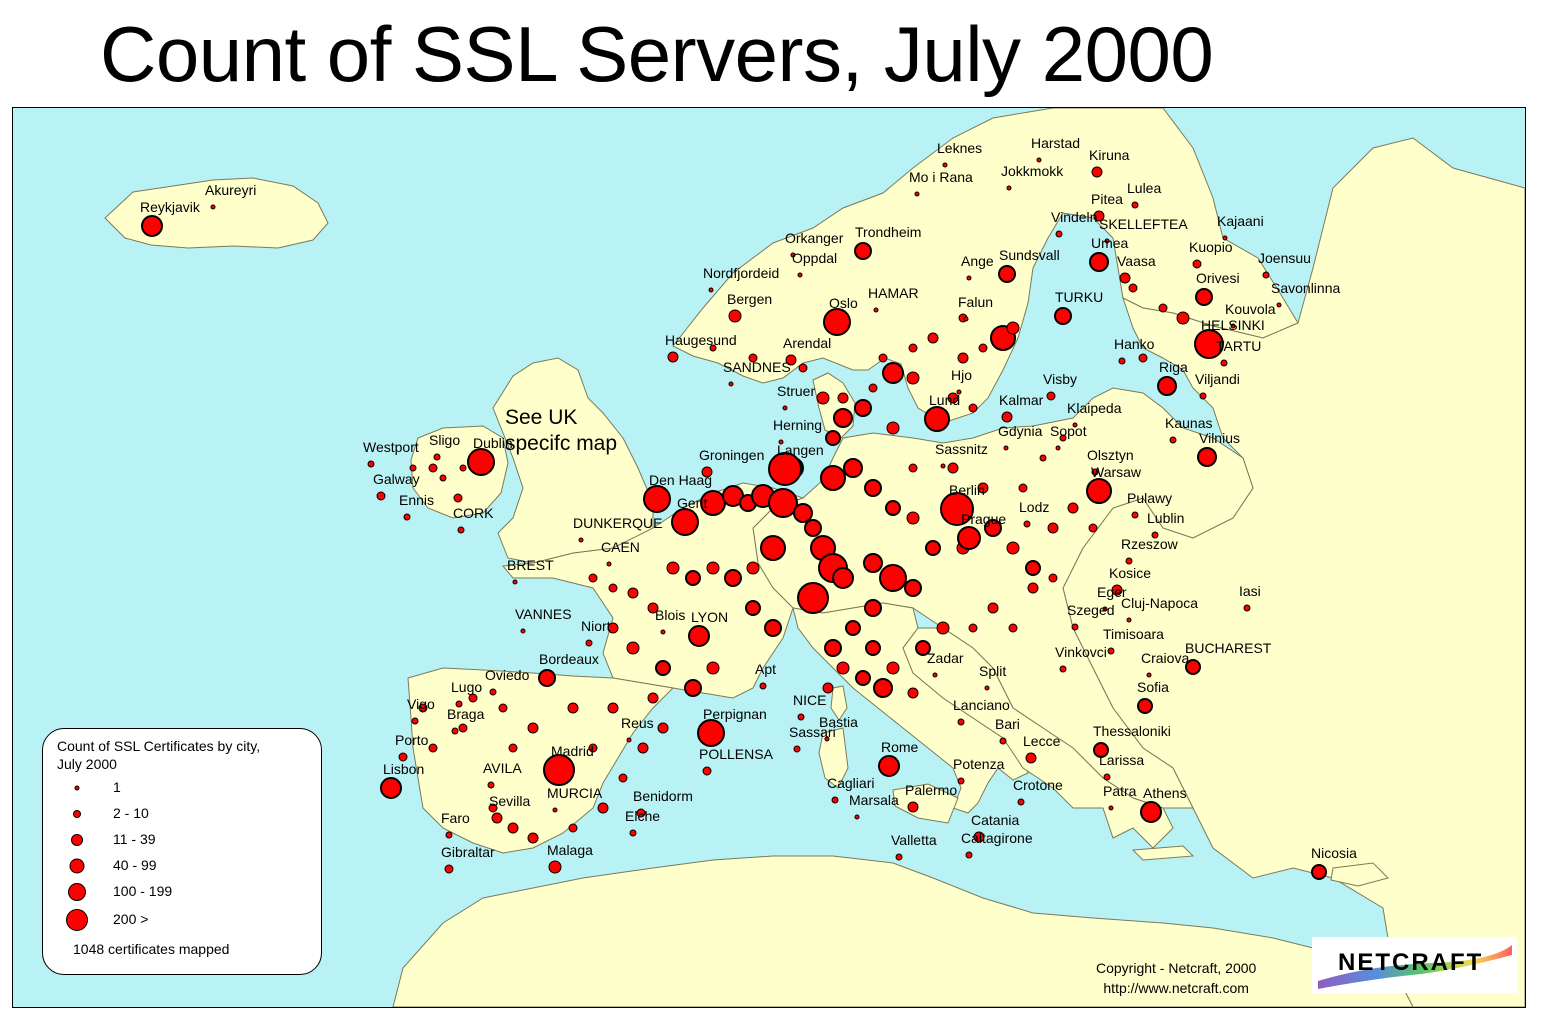 The height and width of the screenshot is (1018, 1542). Describe the element at coordinates (889, 766) in the screenshot. I see `city-marker-rome` at that location.